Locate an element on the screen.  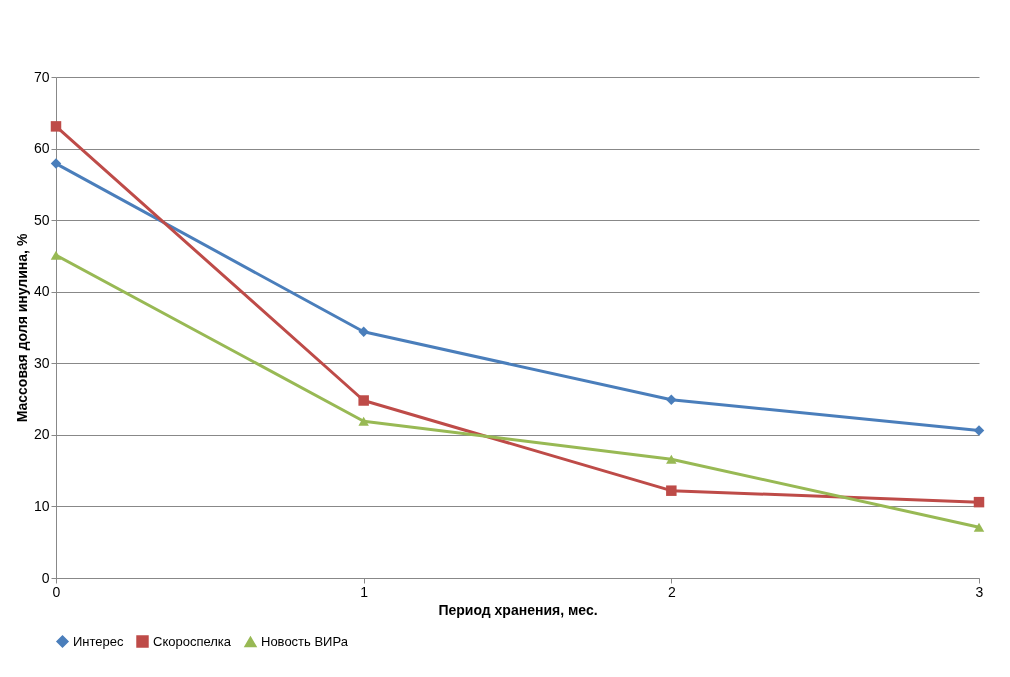
y-tick-label: 30 is located at coordinates (41, 362).